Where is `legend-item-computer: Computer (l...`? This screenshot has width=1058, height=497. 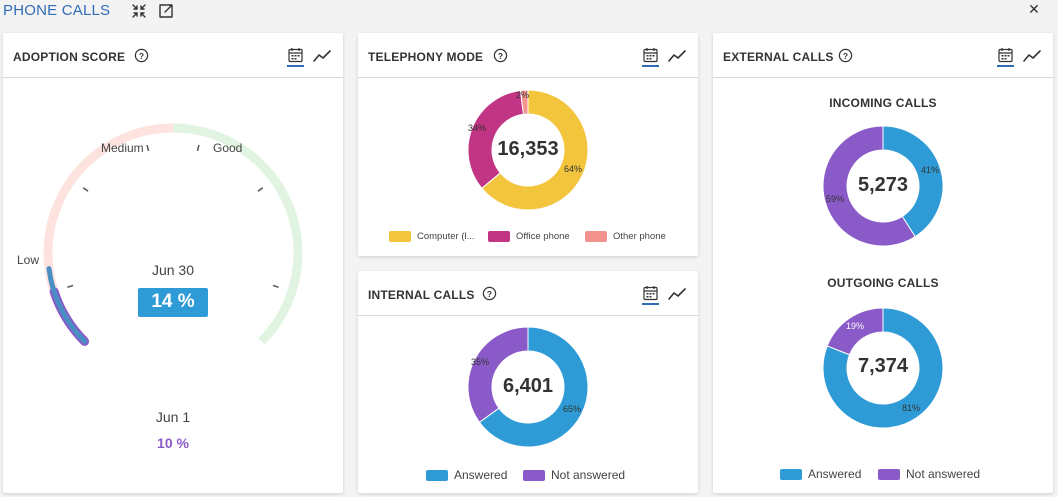 legend-item-computer: Computer (l... is located at coordinates (432, 236).